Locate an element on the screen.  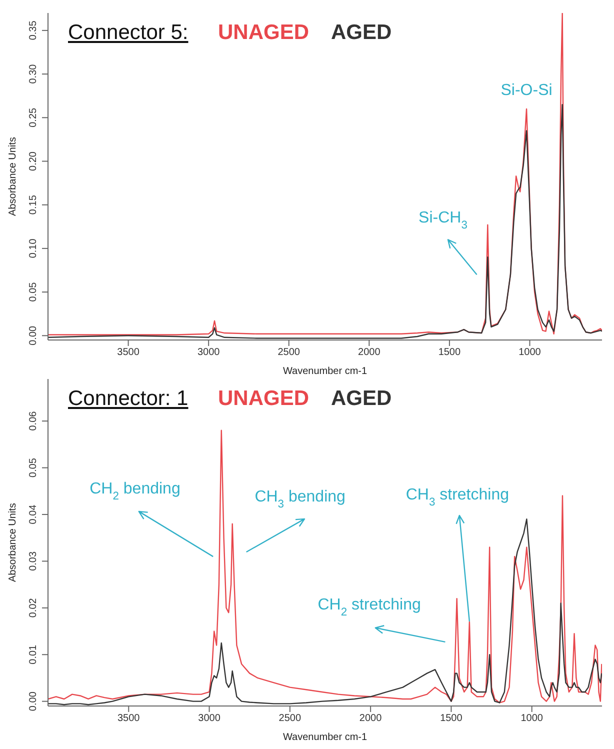
chart-title: Connector: 1 is located at coordinates (128, 399).